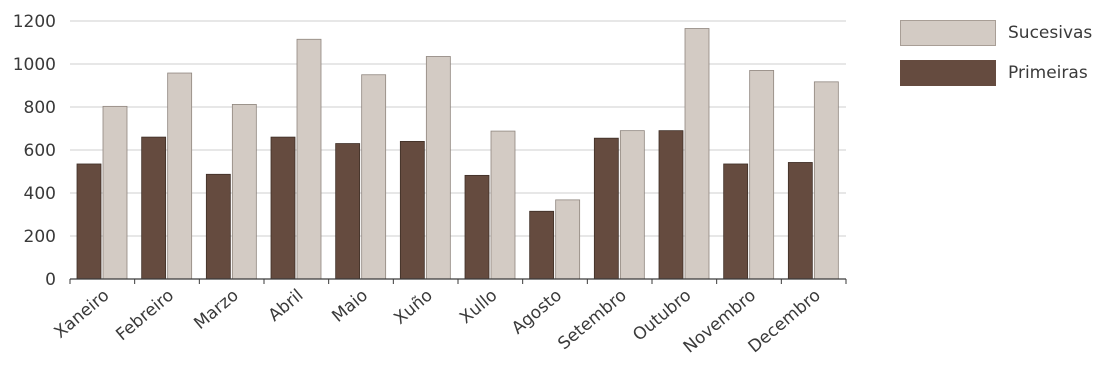 The image size is (1106, 373). Describe the element at coordinates (145, 316) in the screenshot. I see `x-tick-label: Febreiro` at that location.